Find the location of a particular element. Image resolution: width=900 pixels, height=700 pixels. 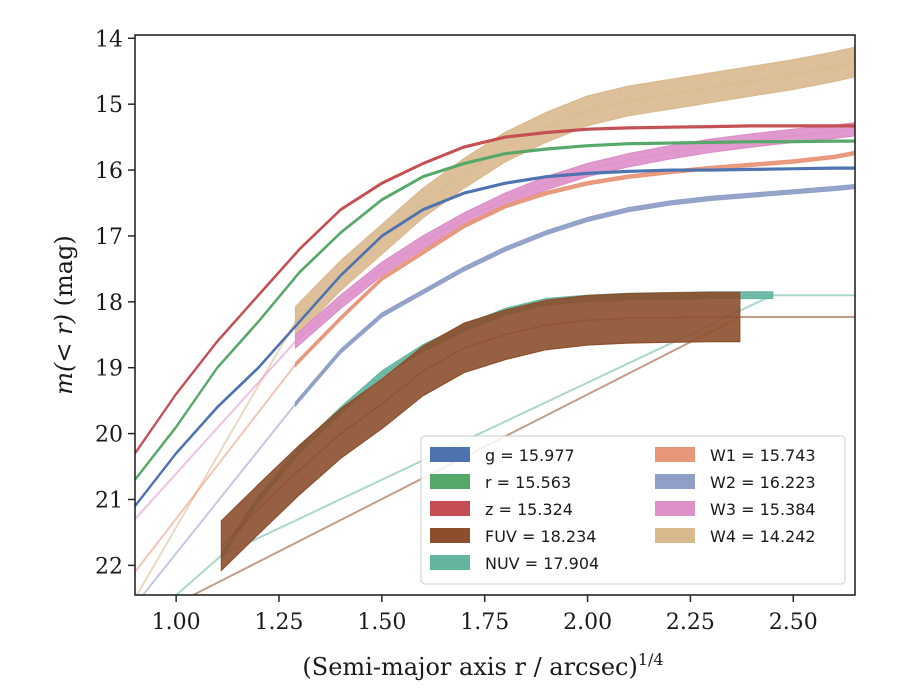

series-w2-extension is located at coordinates (219, 499).